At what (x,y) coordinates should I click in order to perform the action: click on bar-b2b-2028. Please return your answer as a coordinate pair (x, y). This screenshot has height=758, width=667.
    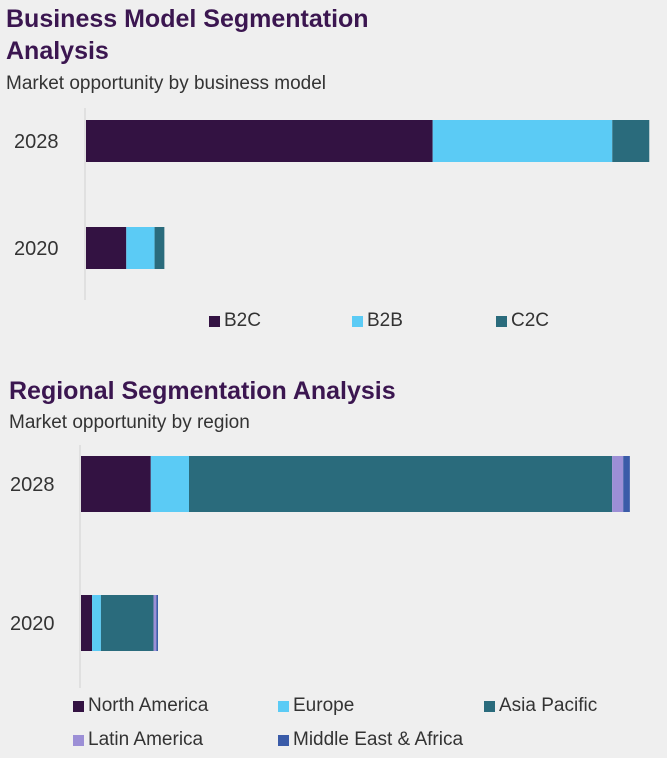
    Looking at the image, I should click on (522, 141).